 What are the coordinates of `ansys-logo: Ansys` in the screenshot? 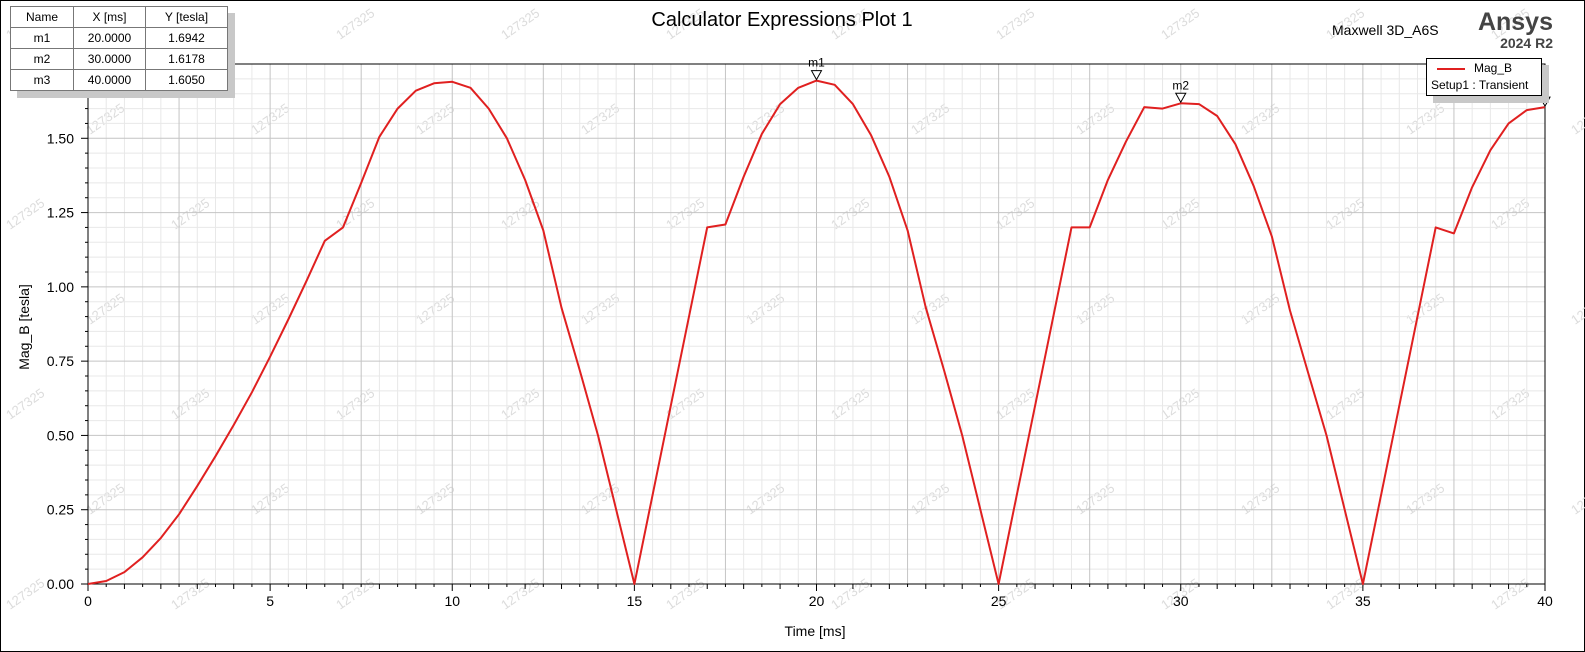 It's located at (1515, 22).